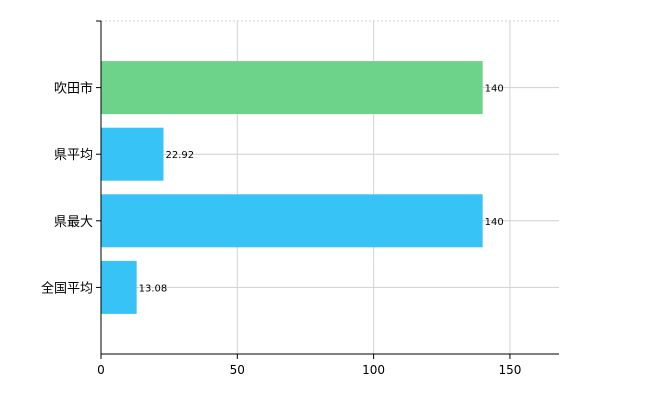 Image resolution: width=650 pixels, height=400 pixels. Describe the element at coordinates (373, 370) in the screenshot. I see `x-tick-label: 100` at that location.